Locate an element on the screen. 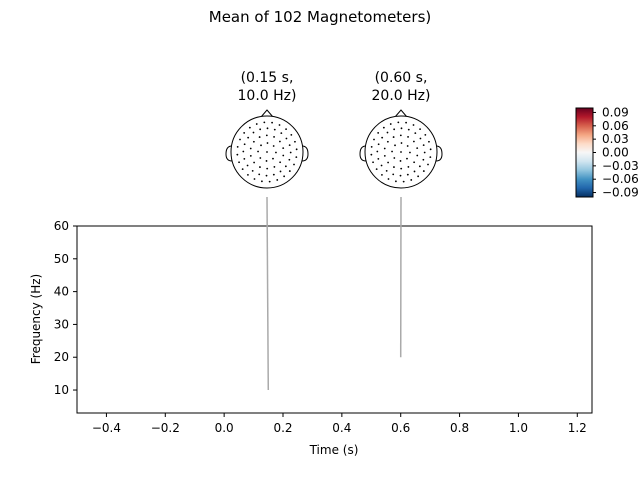  topomap-label: (0.15 s, is located at coordinates (267, 78).